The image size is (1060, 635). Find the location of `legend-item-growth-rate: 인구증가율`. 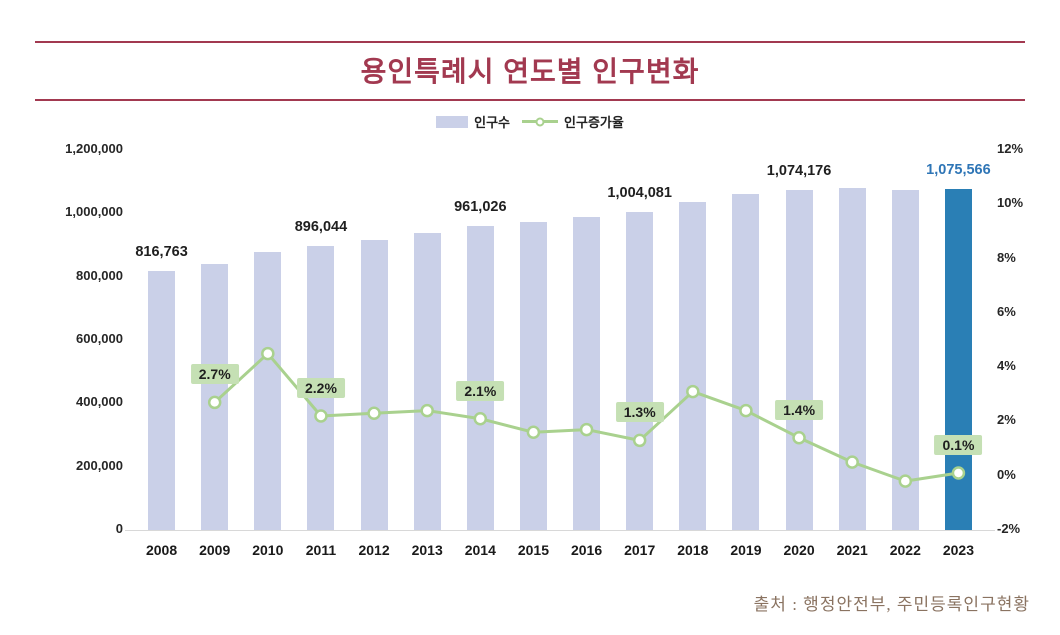

legend-item-growth-rate: 인구증가율 is located at coordinates (573, 121).